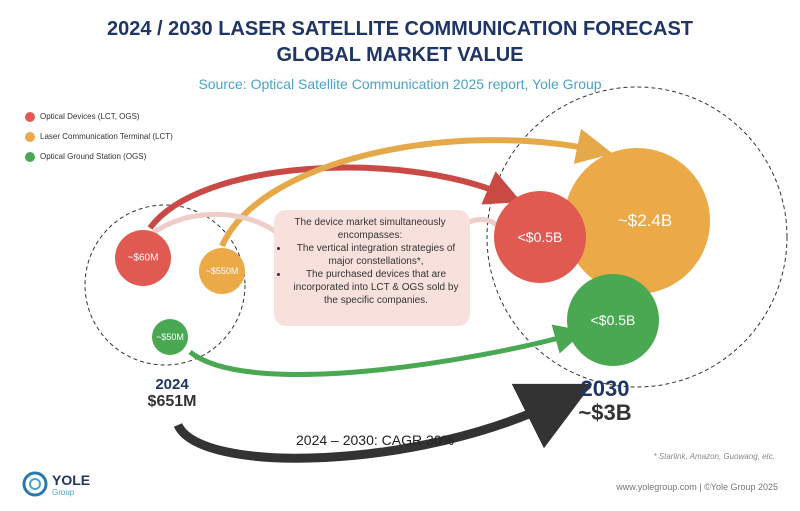 Image resolution: width=800 pixels, height=511 pixels. I want to click on legend-label: Optical Ground Station (OGS), so click(93, 156).